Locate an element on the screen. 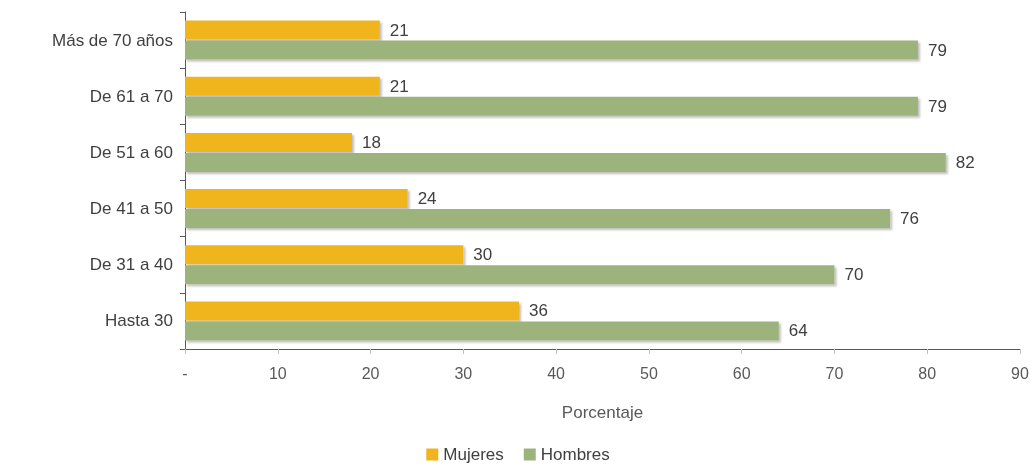  y-tick-label: De 51 a 60 is located at coordinates (131, 152).